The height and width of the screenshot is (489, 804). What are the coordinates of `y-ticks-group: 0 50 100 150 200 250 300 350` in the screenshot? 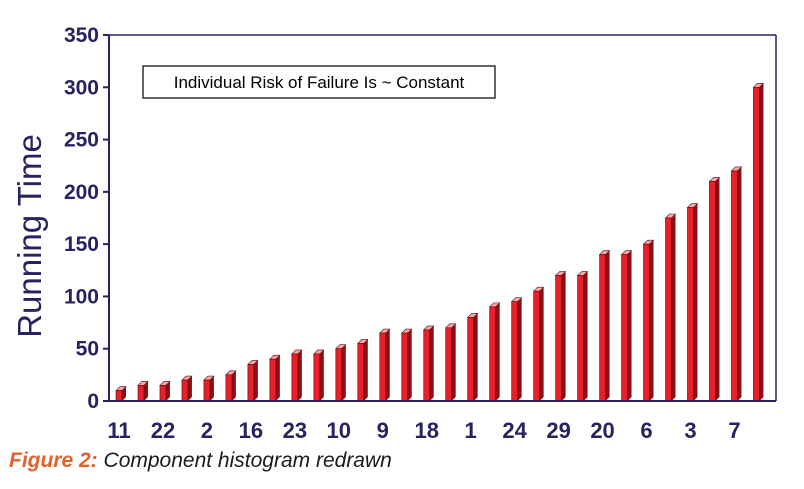 It's located at (86, 218).